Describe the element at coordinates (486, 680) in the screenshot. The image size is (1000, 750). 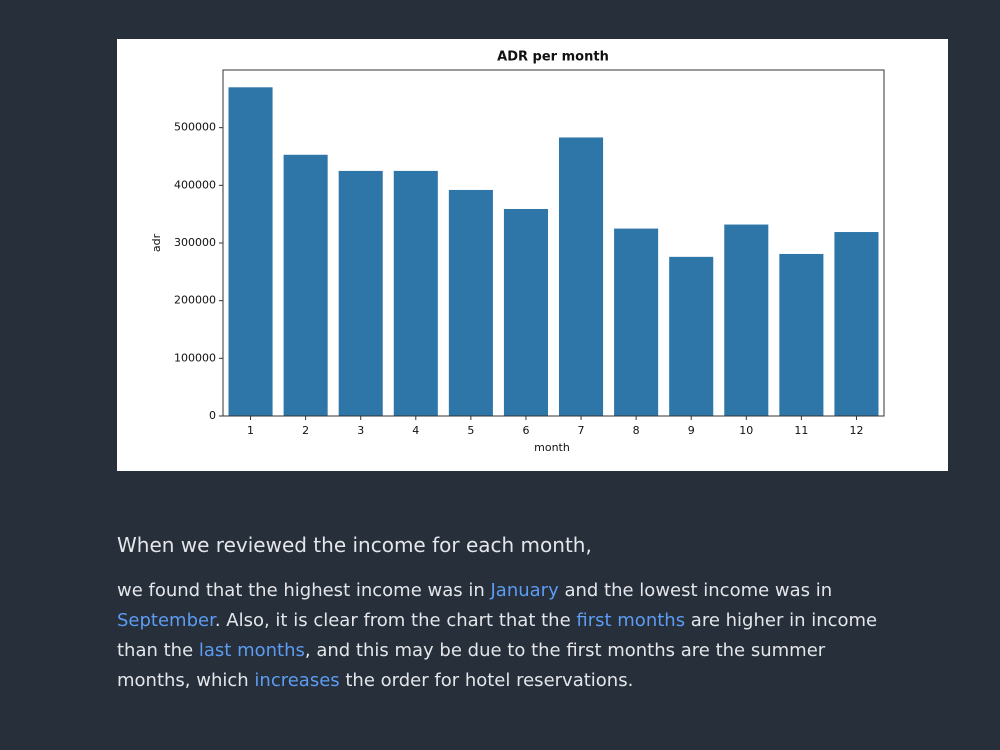
I see `text-segment: the order for hotel reservations.` at that location.